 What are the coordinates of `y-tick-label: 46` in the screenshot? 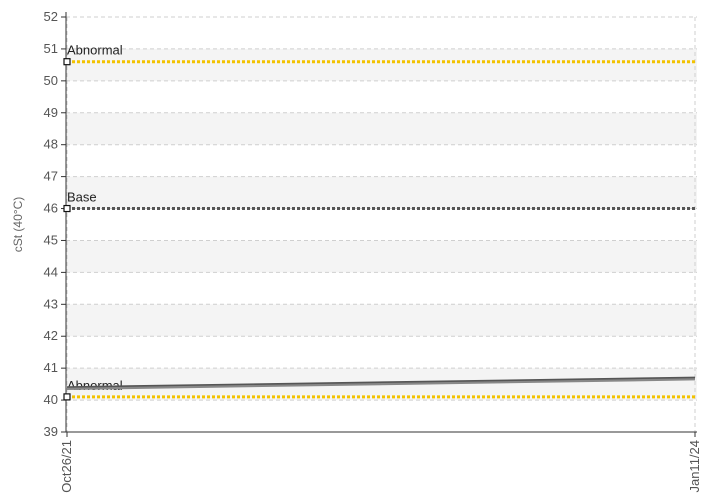 It's located at (51, 208).